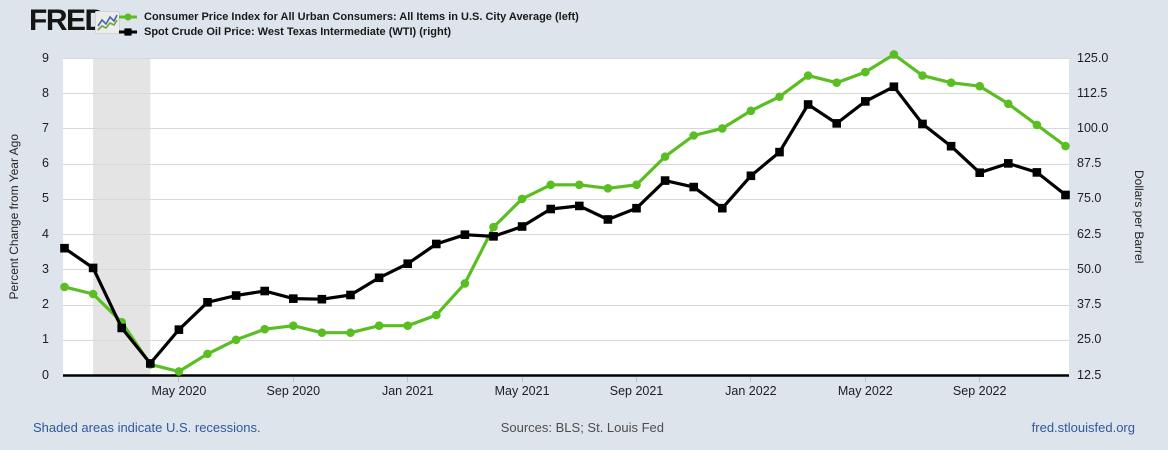 The height and width of the screenshot is (450, 1168). I want to click on right-axis-tick-label: 12.5, so click(1089, 374).